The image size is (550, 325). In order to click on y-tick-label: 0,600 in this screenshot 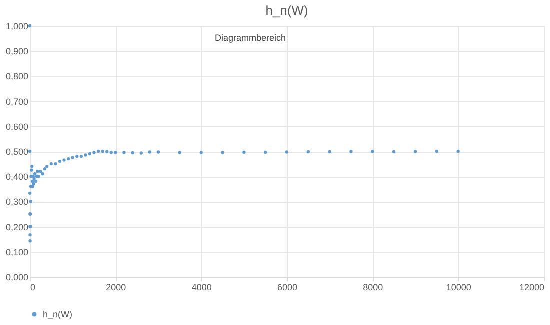, I will do `click(17, 127)`.